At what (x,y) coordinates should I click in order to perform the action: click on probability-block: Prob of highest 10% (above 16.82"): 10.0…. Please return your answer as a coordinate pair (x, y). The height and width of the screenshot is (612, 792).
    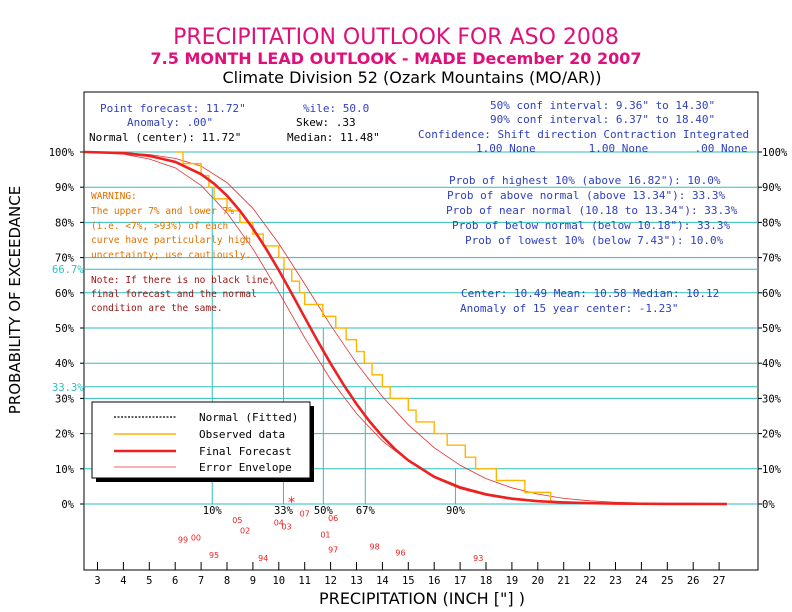
    Looking at the image, I should click on (592, 244).